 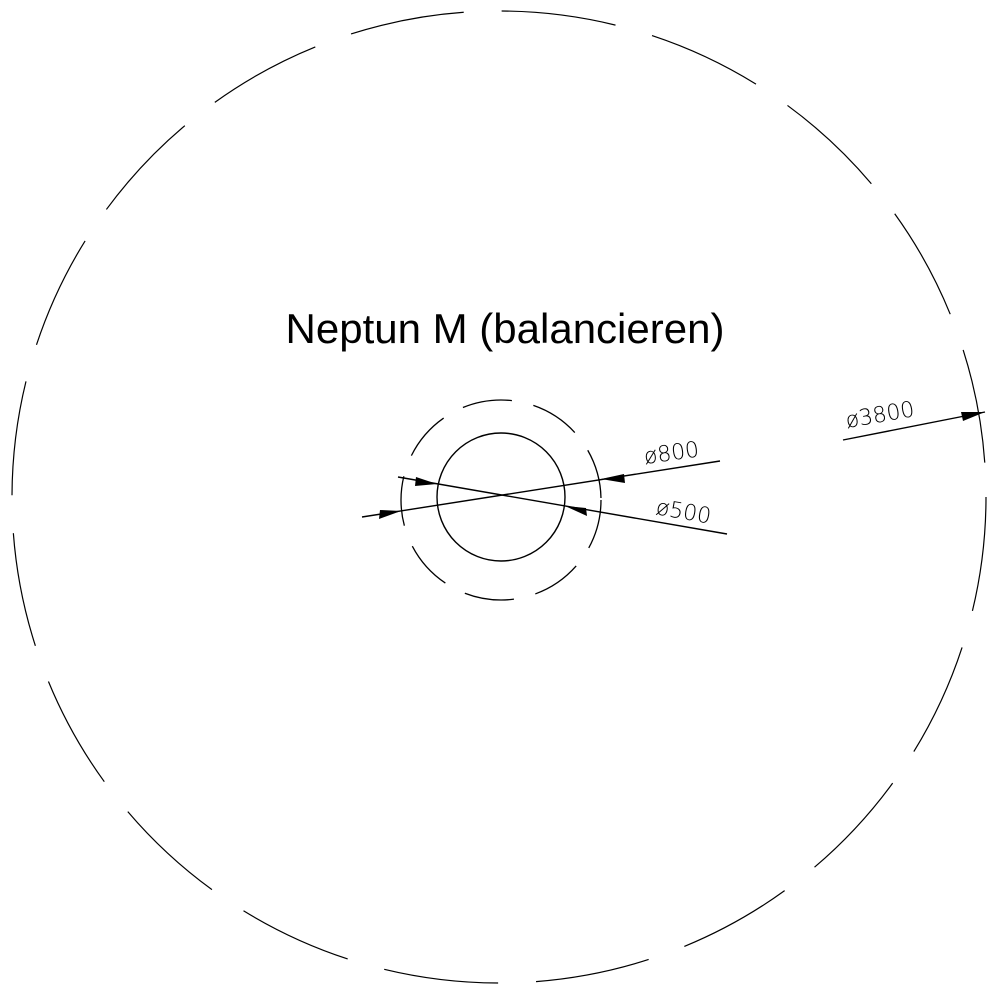 I want to click on dimension-3800: ø3800, so click(x=914, y=419).